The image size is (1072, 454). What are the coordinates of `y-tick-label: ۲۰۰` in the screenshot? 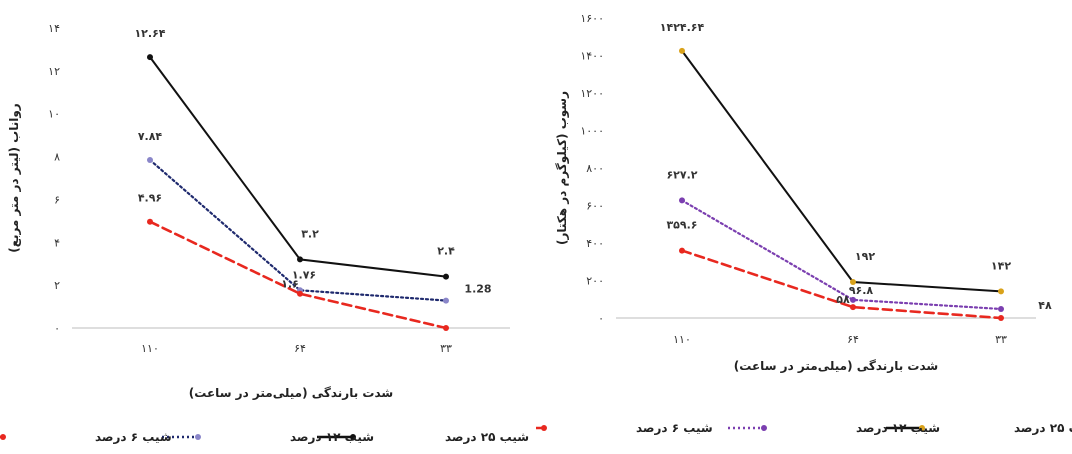 It's located at (595, 281).